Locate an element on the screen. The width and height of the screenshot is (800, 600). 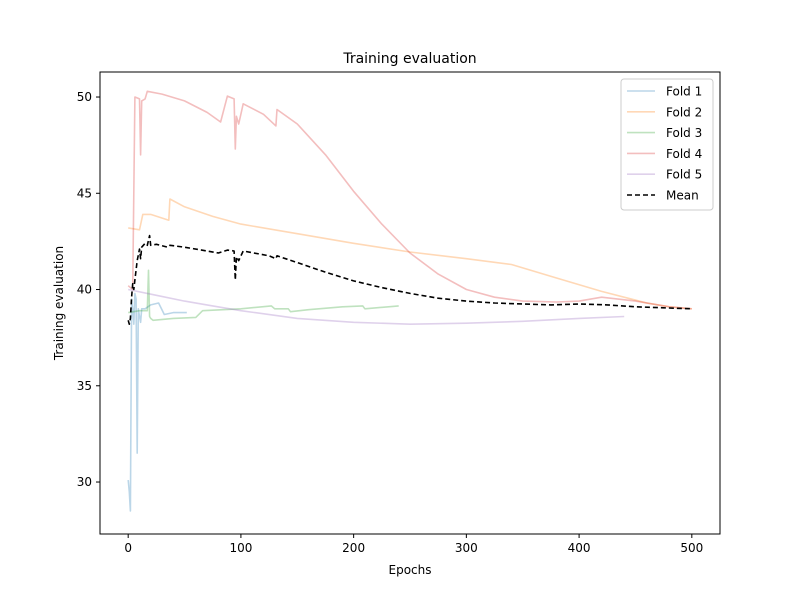
legend-box is located at coordinates (667, 144).